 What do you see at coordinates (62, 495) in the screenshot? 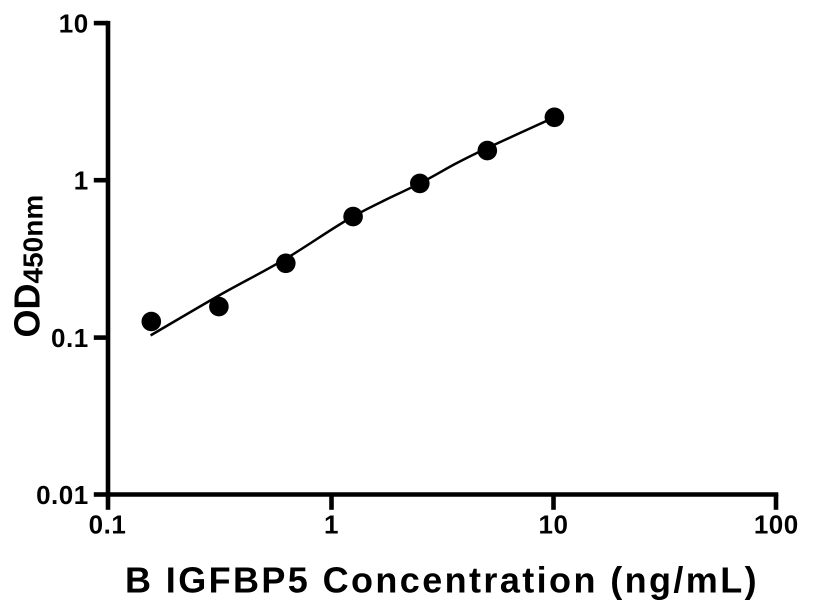
I see `svg-text: 0.01` at bounding box center [62, 495].